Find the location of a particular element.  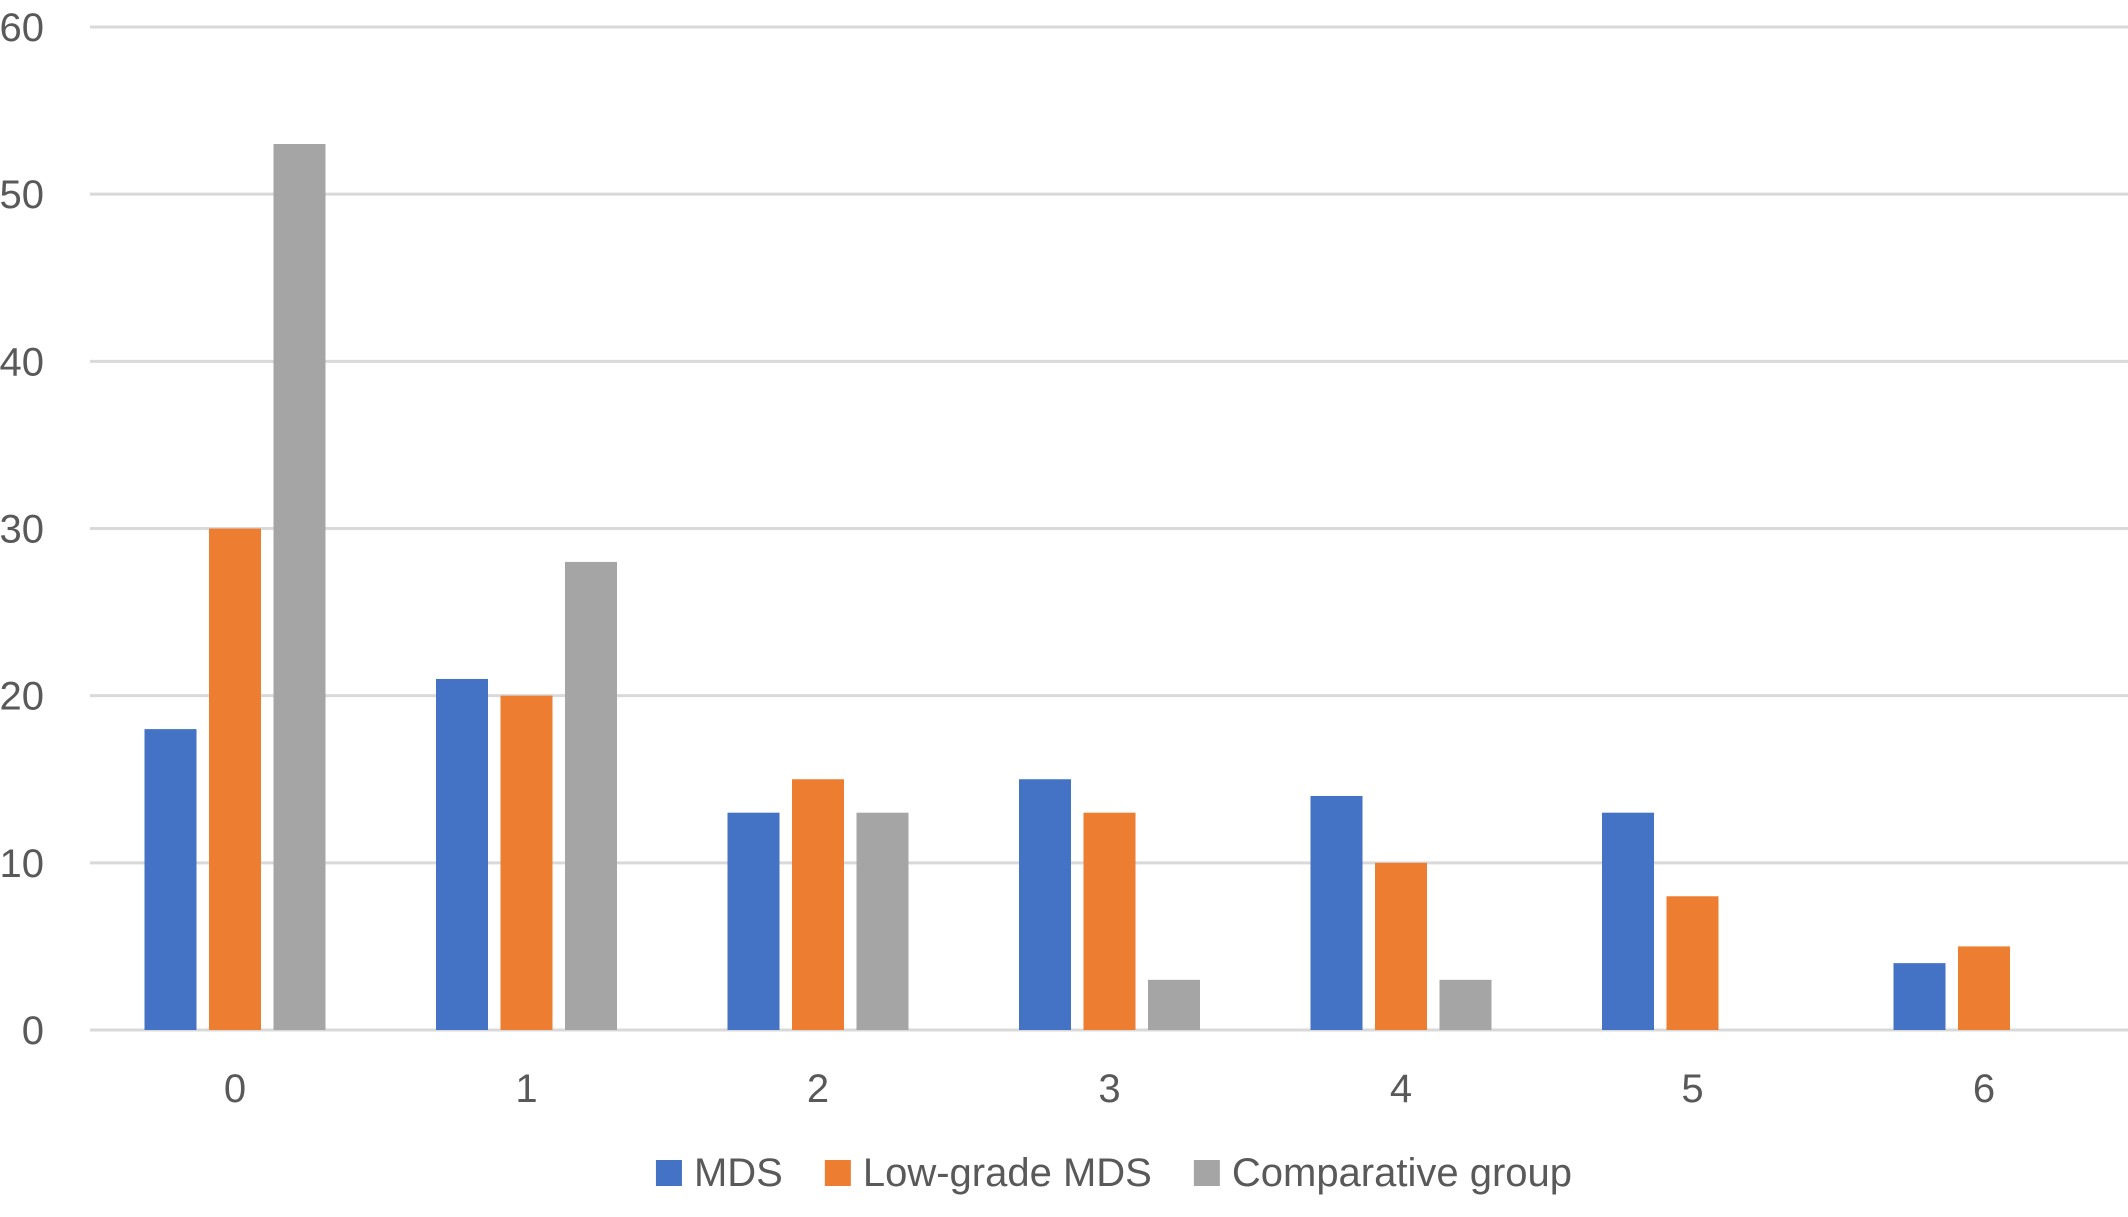

x-tick-label: 2 is located at coordinates (818, 1089).